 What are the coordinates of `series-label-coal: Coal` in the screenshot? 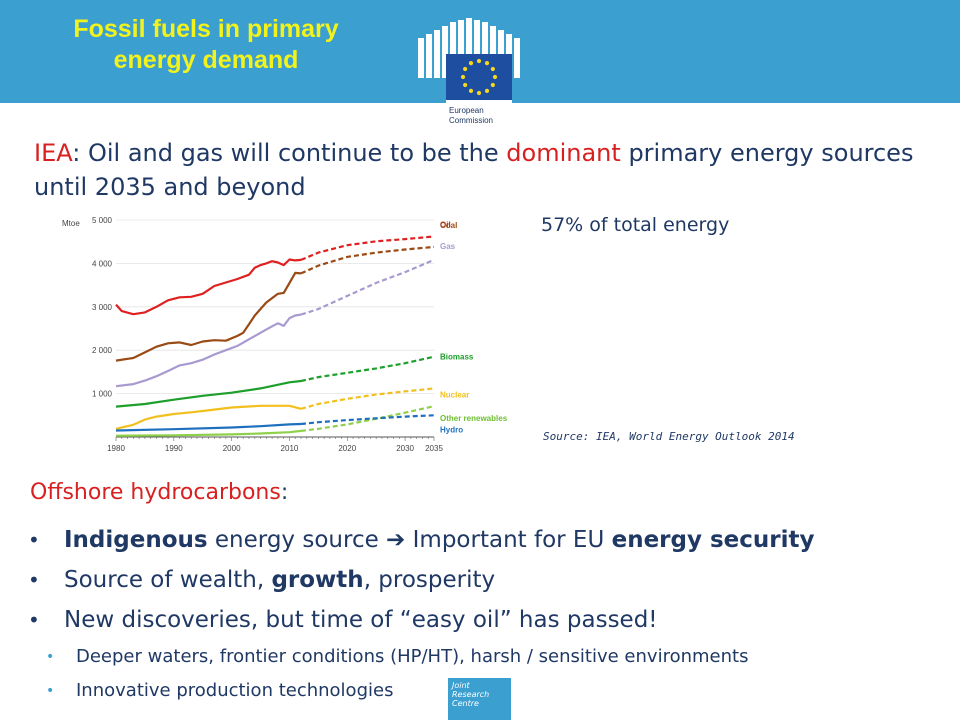 It's located at (448, 225).